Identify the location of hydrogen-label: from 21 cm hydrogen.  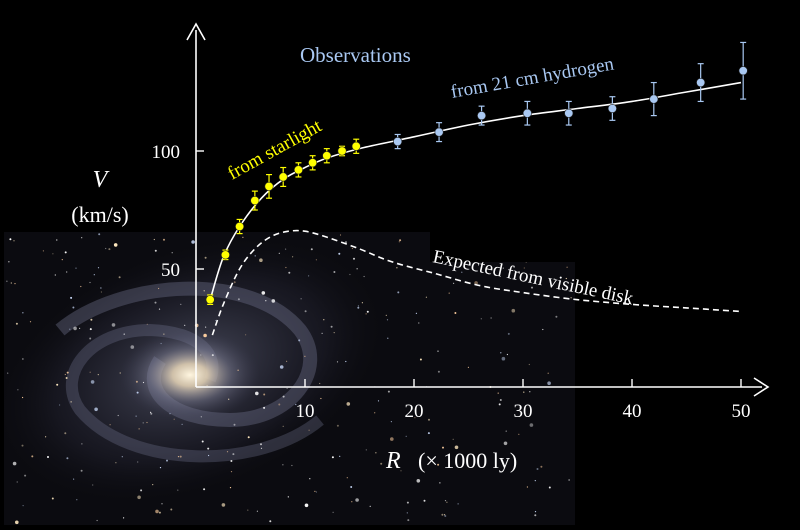
(532, 77).